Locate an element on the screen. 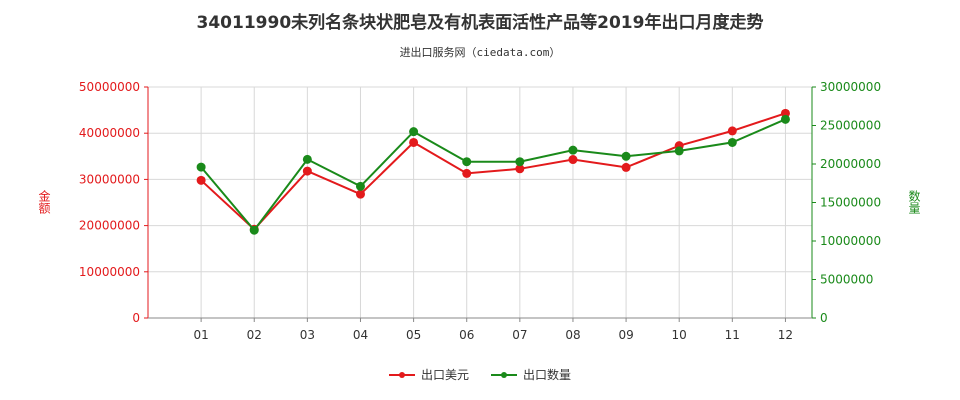  x-tick-label: 05 is located at coordinates (413, 335).